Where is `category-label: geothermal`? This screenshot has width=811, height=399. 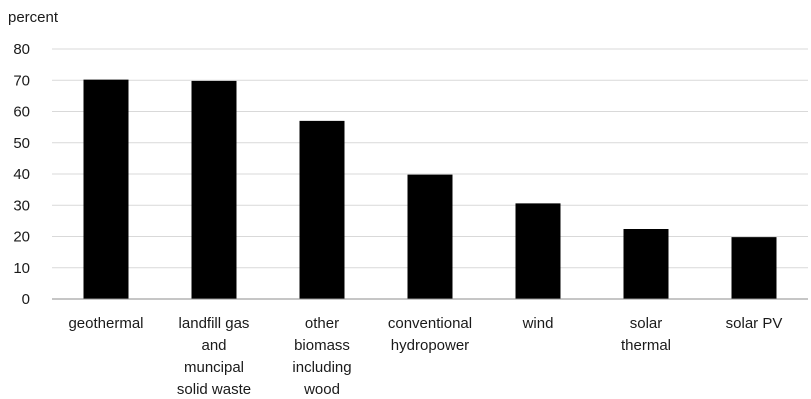
category-label: geothermal is located at coordinates (105, 323).